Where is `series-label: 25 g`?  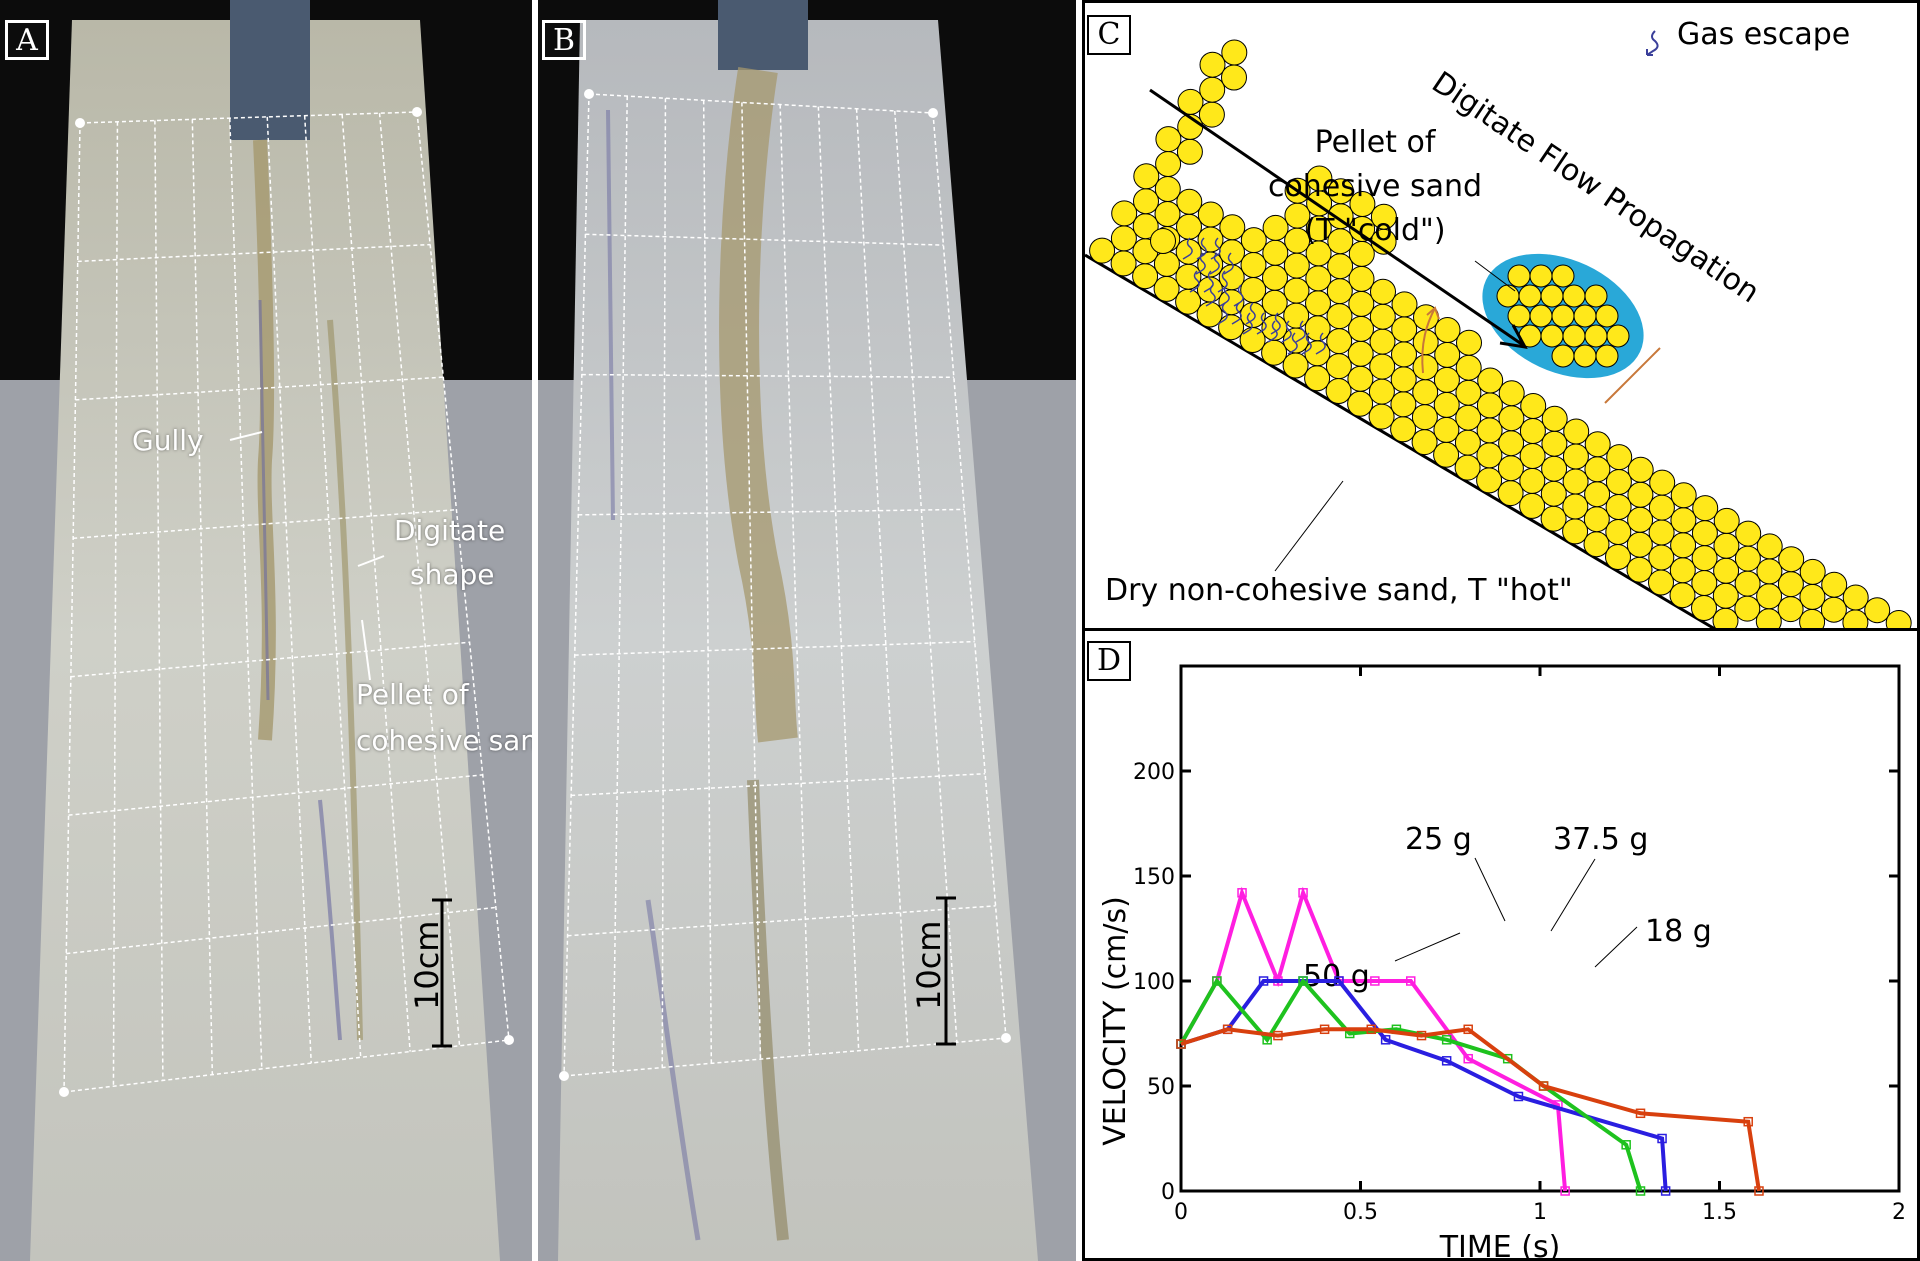
series-label: 25 g is located at coordinates (1438, 839).